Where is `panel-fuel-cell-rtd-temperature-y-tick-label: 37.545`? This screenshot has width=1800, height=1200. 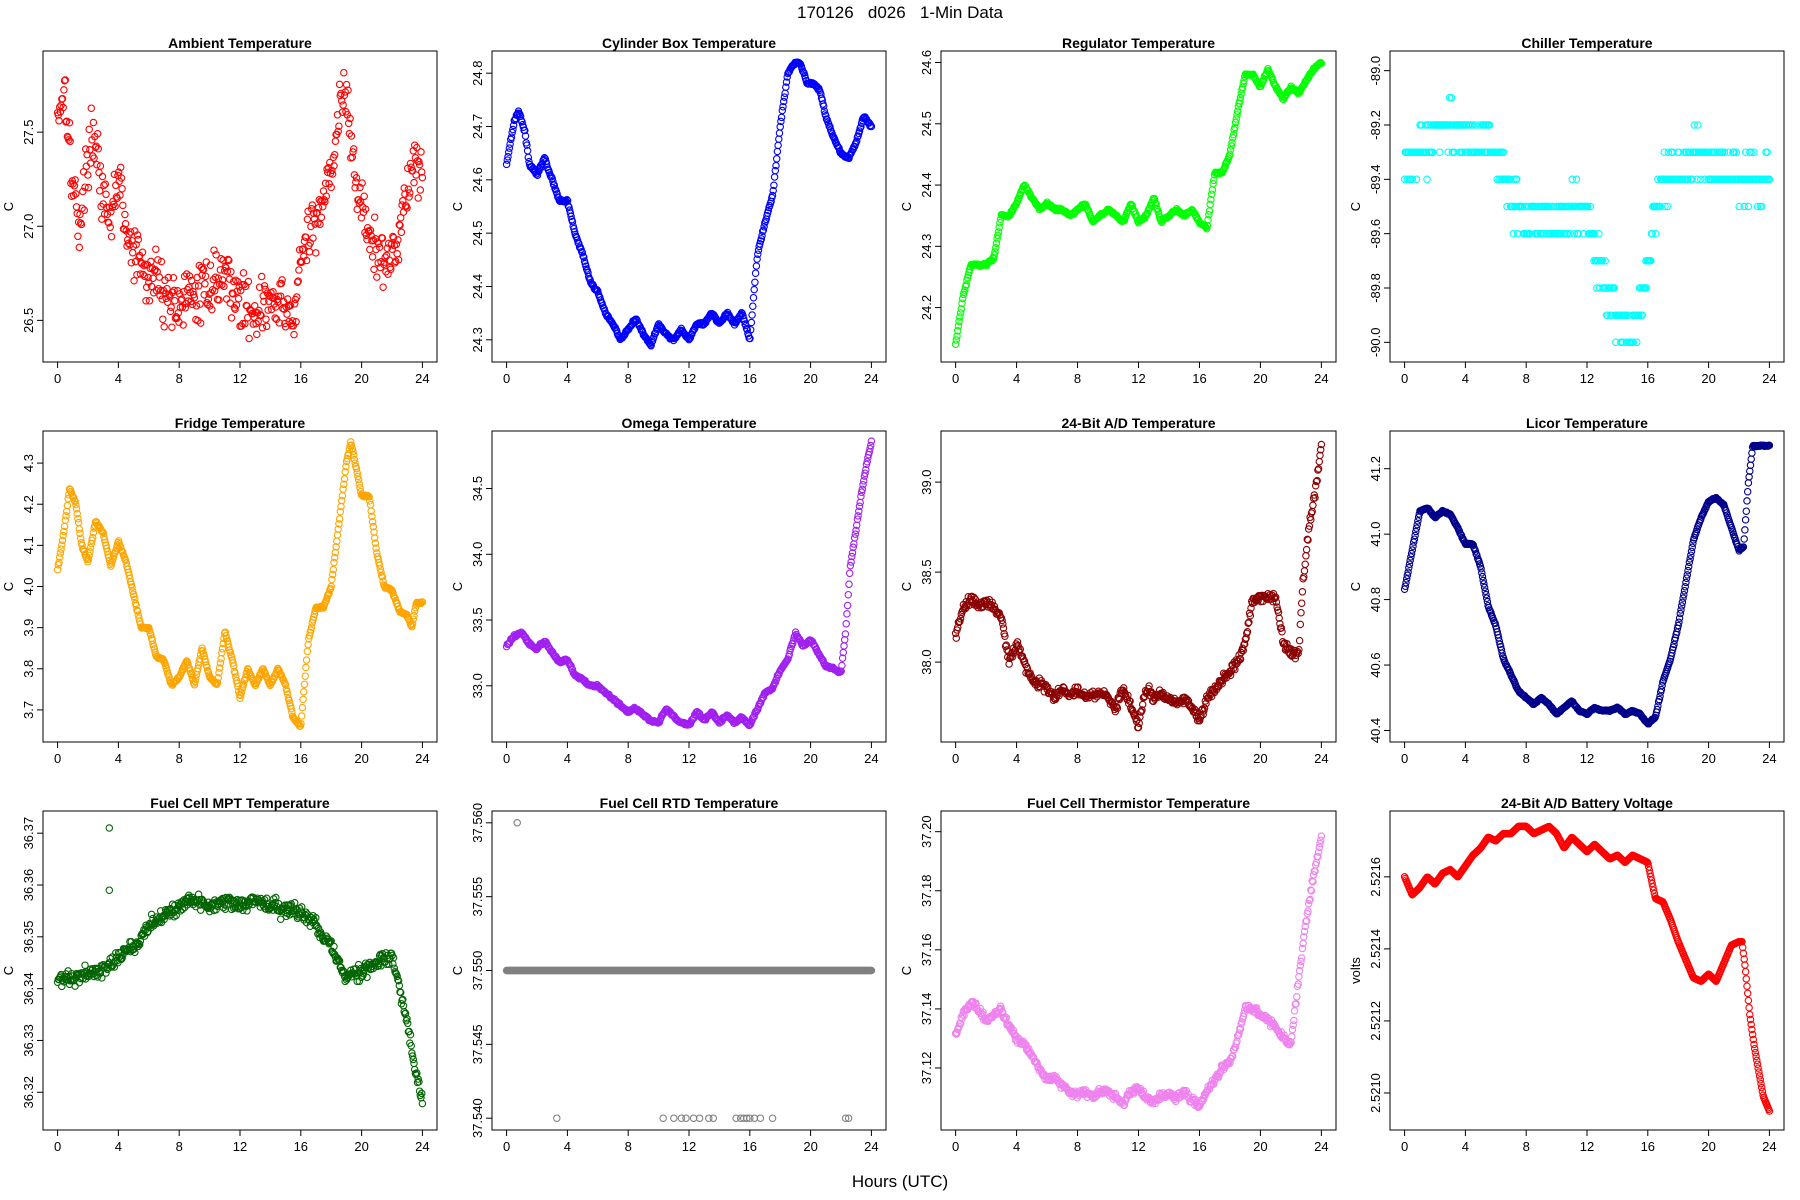
panel-fuel-cell-rtd-temperature-y-tick-label: 37.545 is located at coordinates (477, 1044).